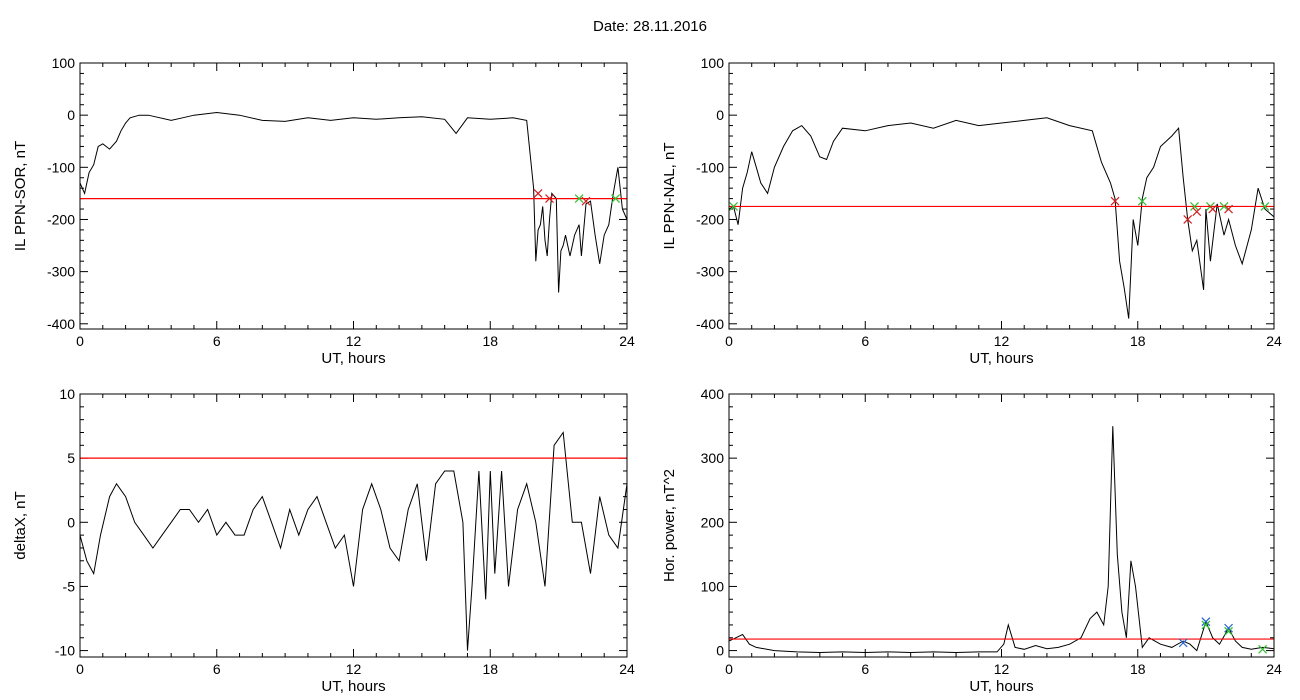 The image size is (1300, 700). What do you see at coordinates (65, 651) in the screenshot?
I see `y-tick-label: -10` at bounding box center [65, 651].